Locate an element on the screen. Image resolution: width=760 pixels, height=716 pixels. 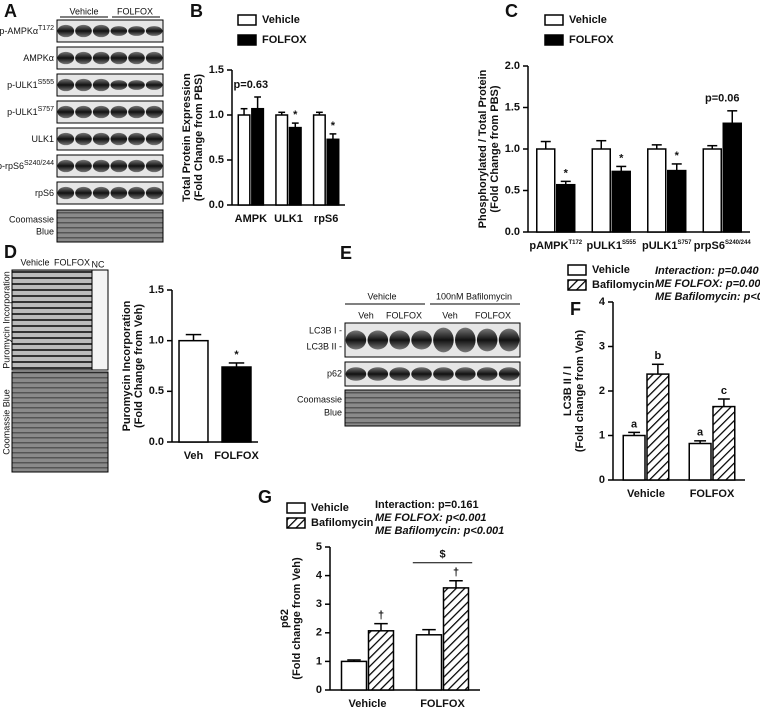
stats-text: ME FOLFOX: p=0.002 is located at coordinates (707, 284).